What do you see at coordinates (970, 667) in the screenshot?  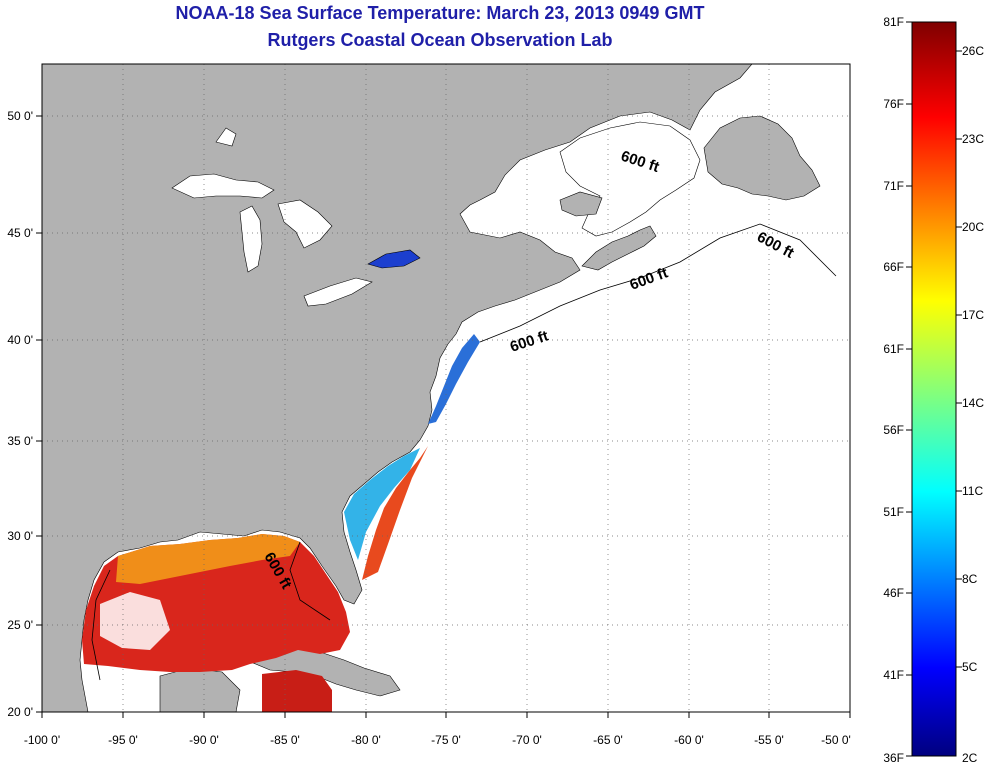 I see `colorbar-c-label: 5C` at bounding box center [970, 667].